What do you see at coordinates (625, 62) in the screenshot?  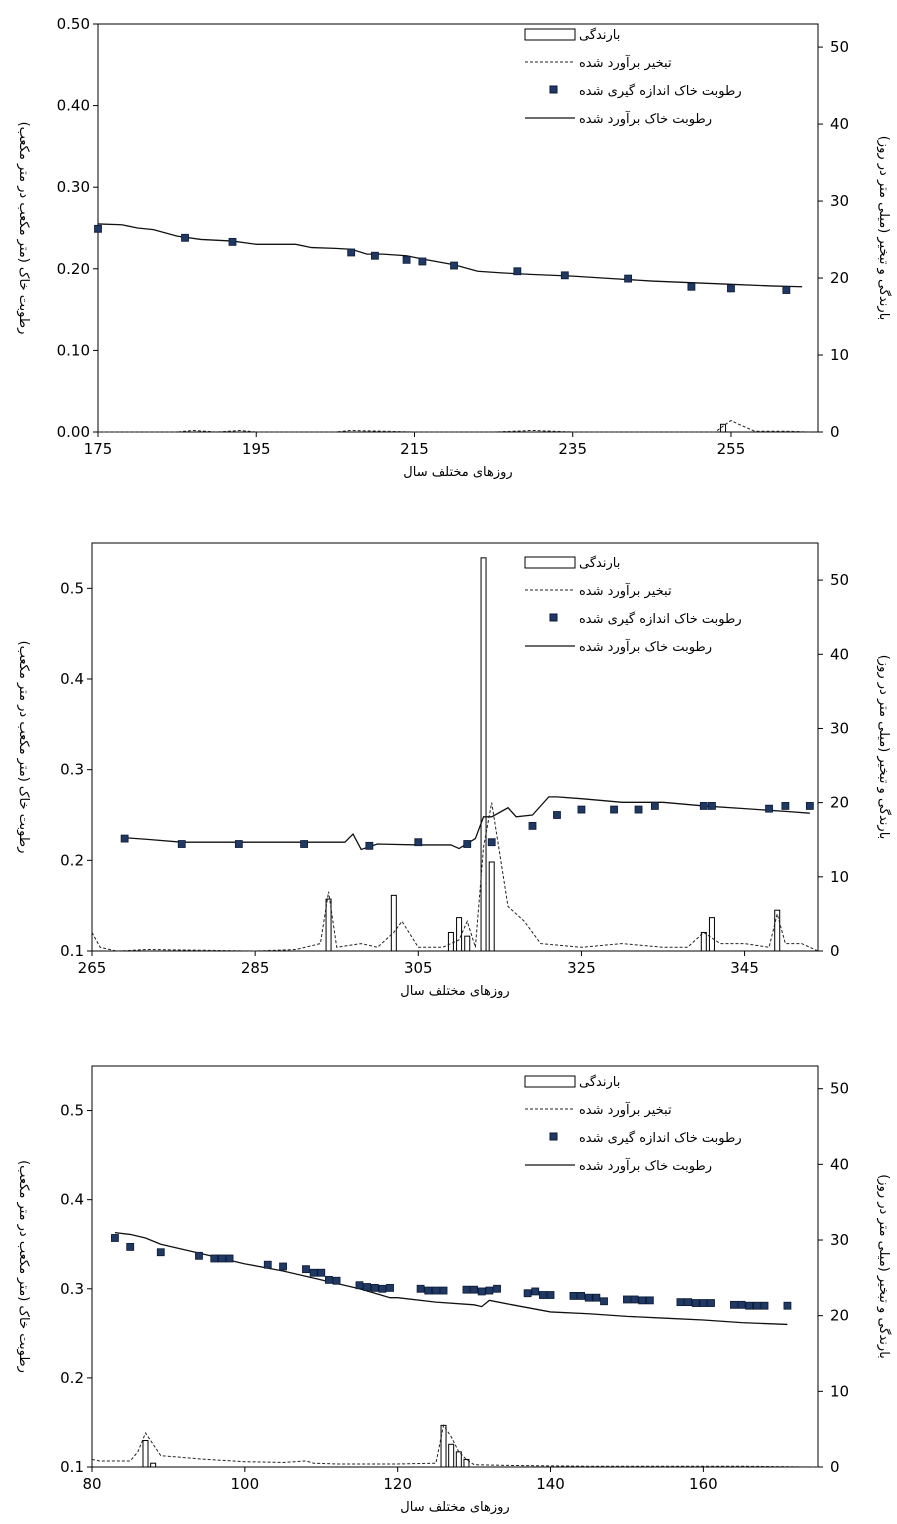 I see `legend-label-evaporation: تبخیر برآورد شده` at bounding box center [625, 62].